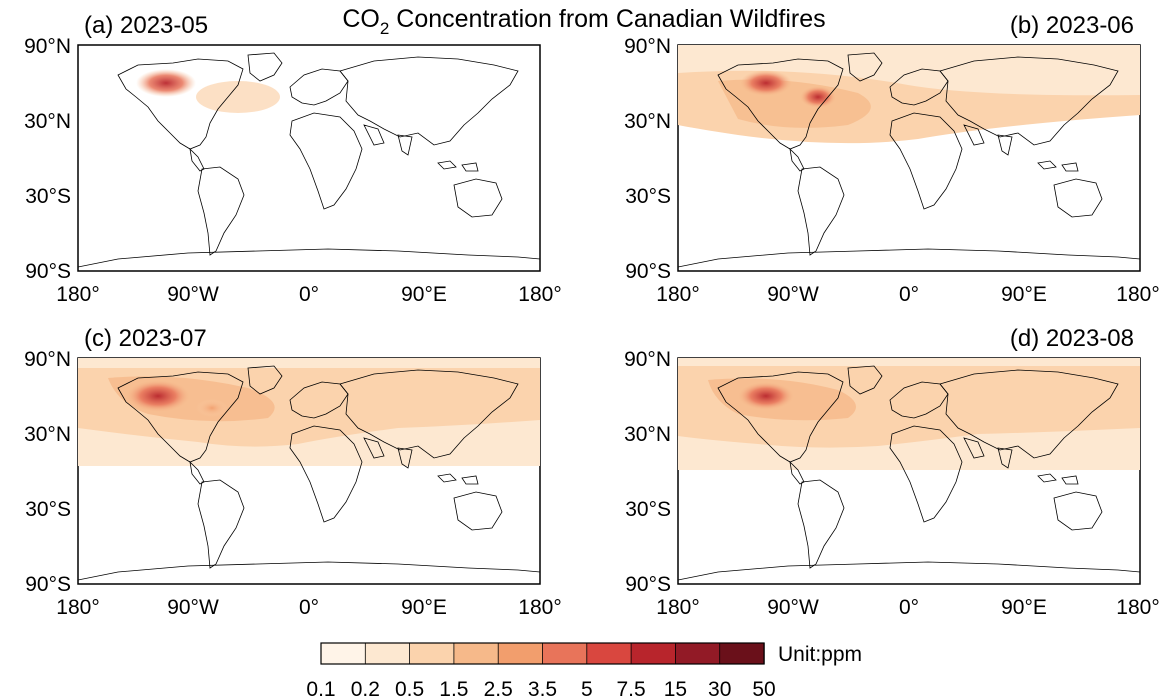 This screenshot has width=1168, height=700. I want to click on title-rest: Concentration from Canadian Wildfires, so click(607, 19).